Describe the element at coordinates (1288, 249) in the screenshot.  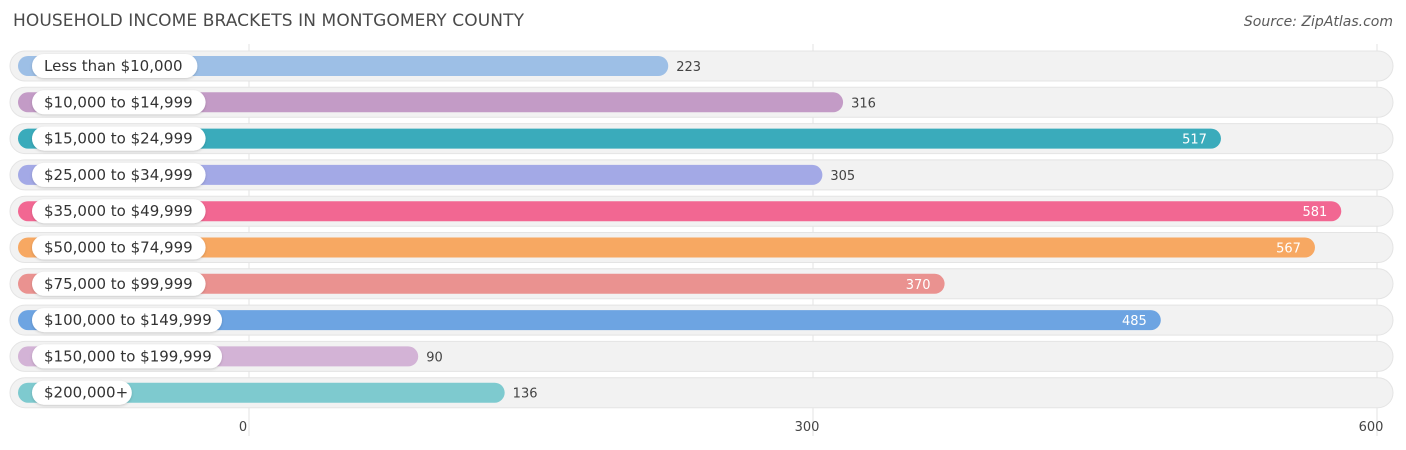
I see `value-label: 567` at that location.